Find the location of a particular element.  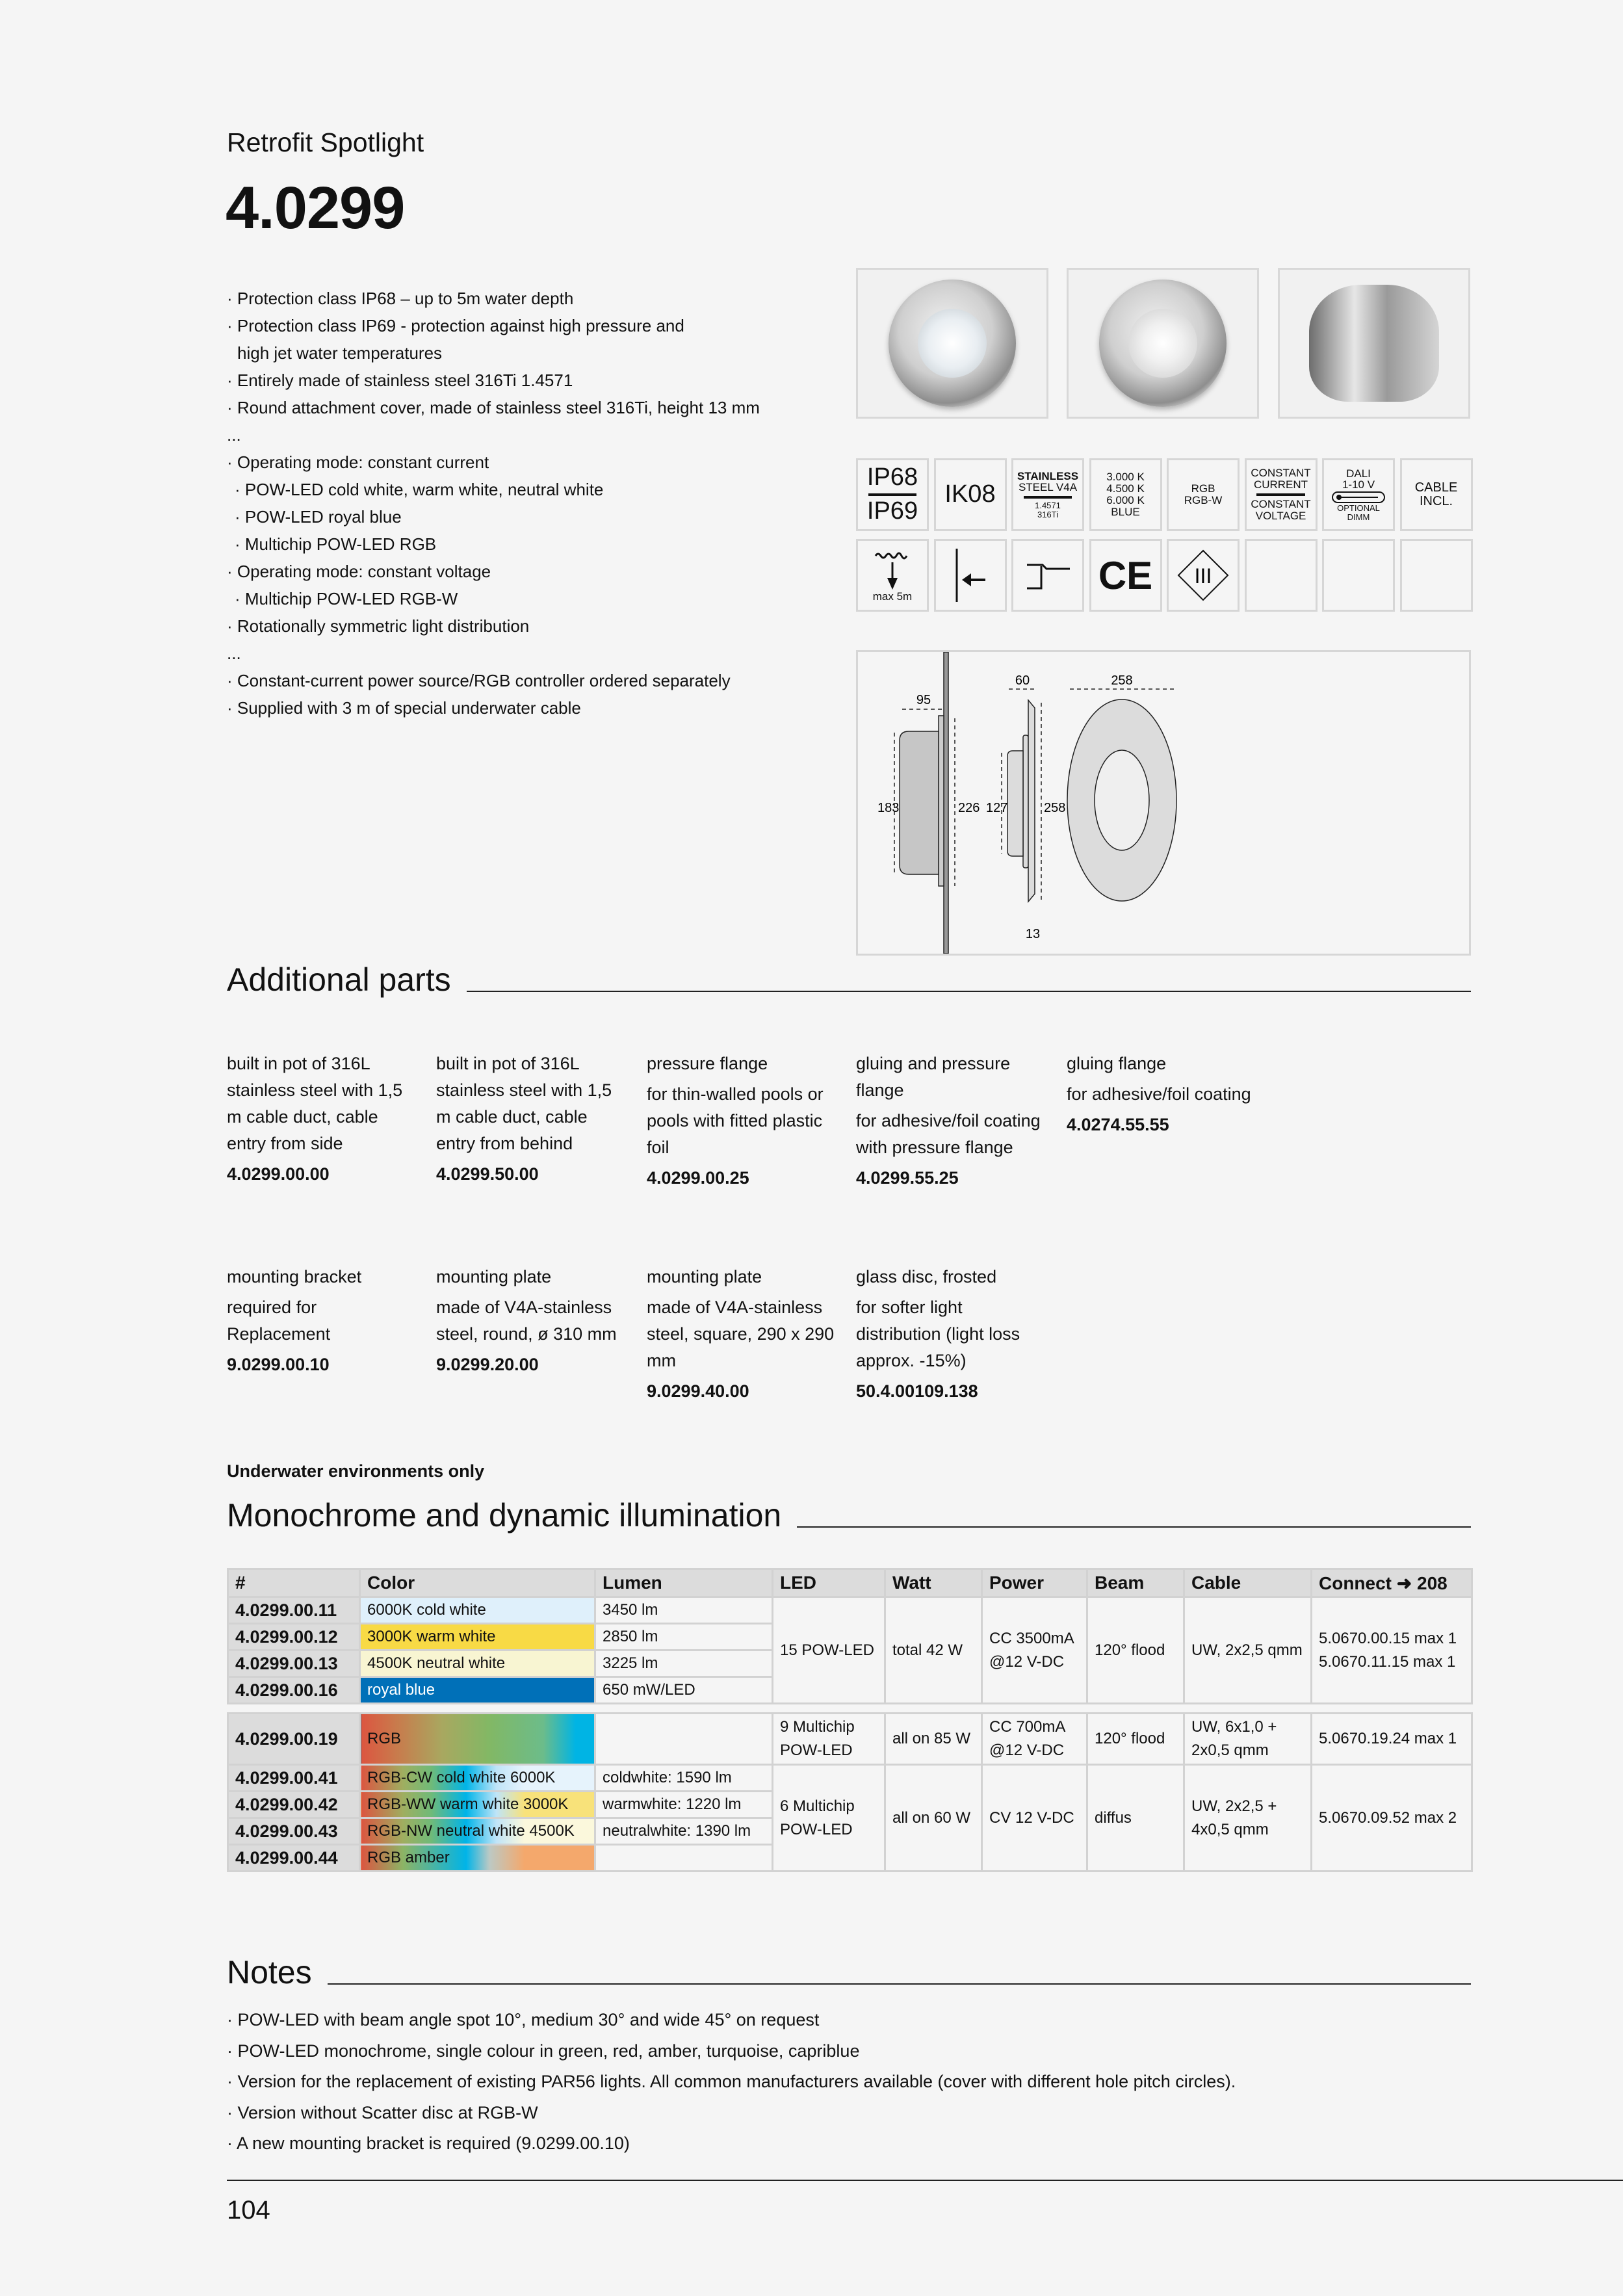

part-code: 4.0299.55.25 is located at coordinates (908, 1178).